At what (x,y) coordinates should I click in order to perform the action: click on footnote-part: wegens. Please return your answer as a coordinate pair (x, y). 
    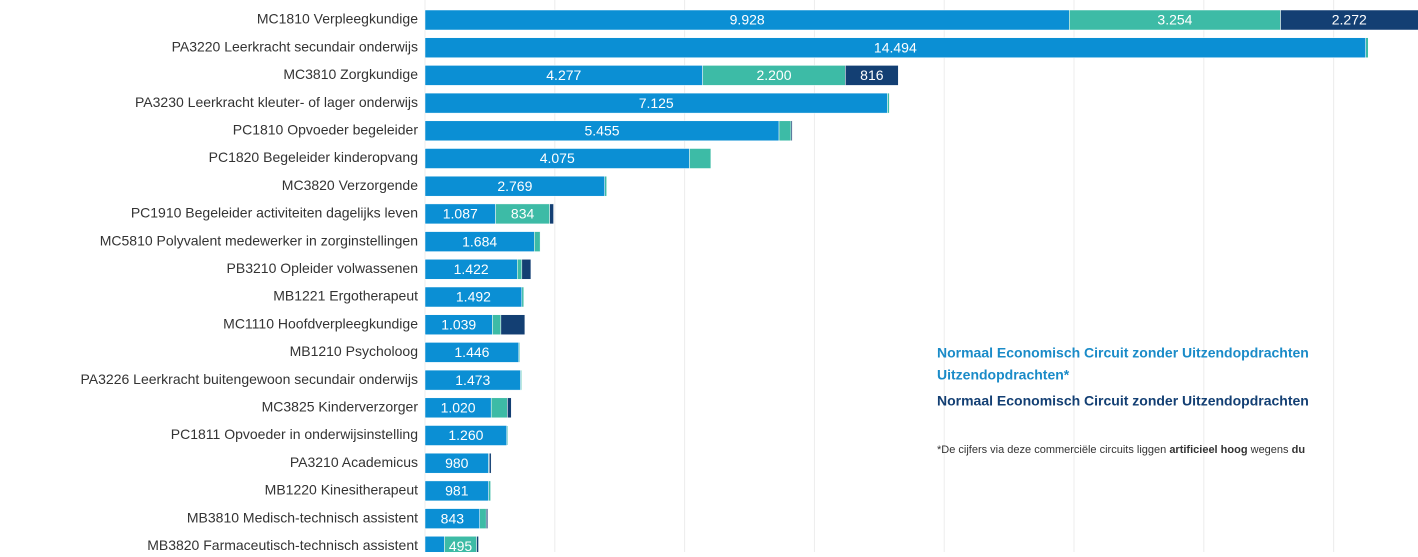
    Looking at the image, I should click on (1270, 450).